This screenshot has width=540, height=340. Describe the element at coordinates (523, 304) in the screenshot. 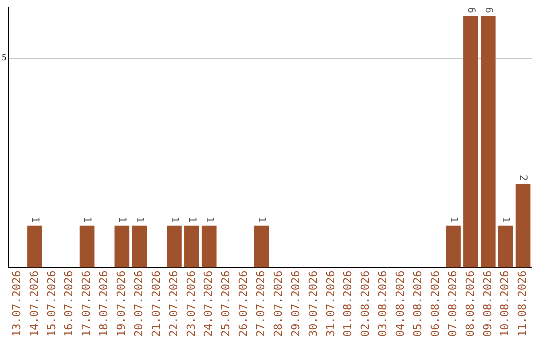

I see `x-tick-label: 11.08.2026` at that location.